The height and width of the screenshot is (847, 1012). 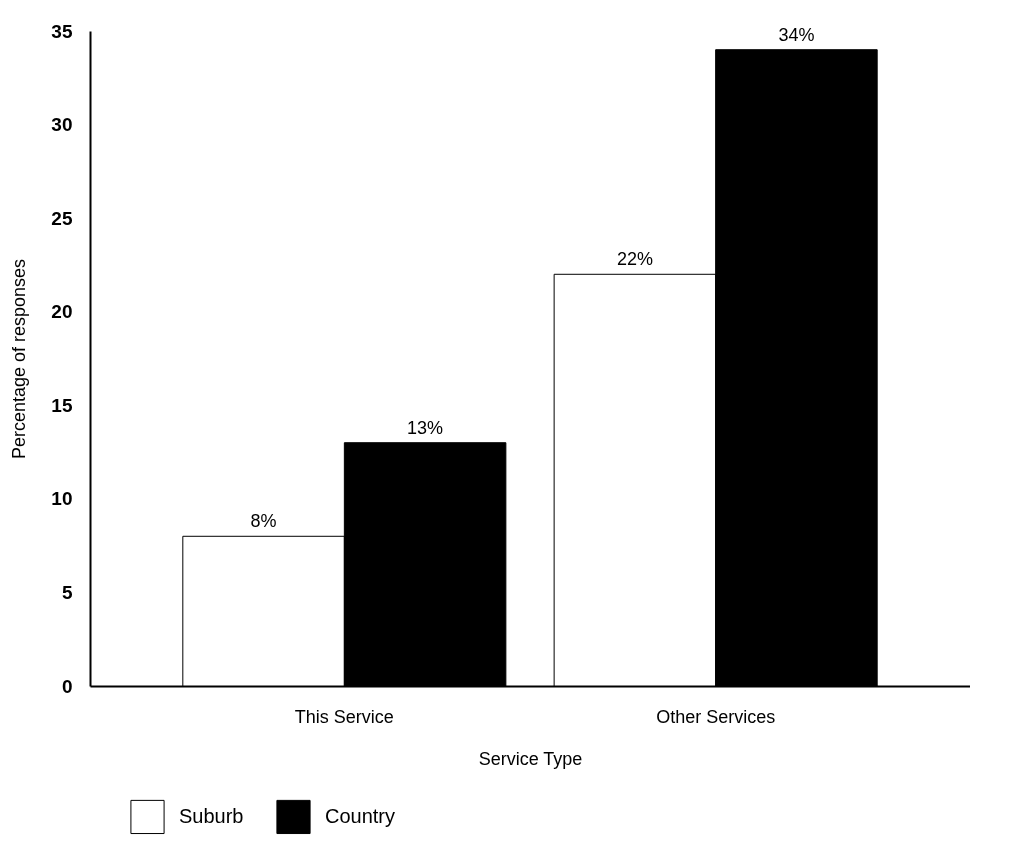 I want to click on x-tick-label: This Service, so click(x=344, y=716).